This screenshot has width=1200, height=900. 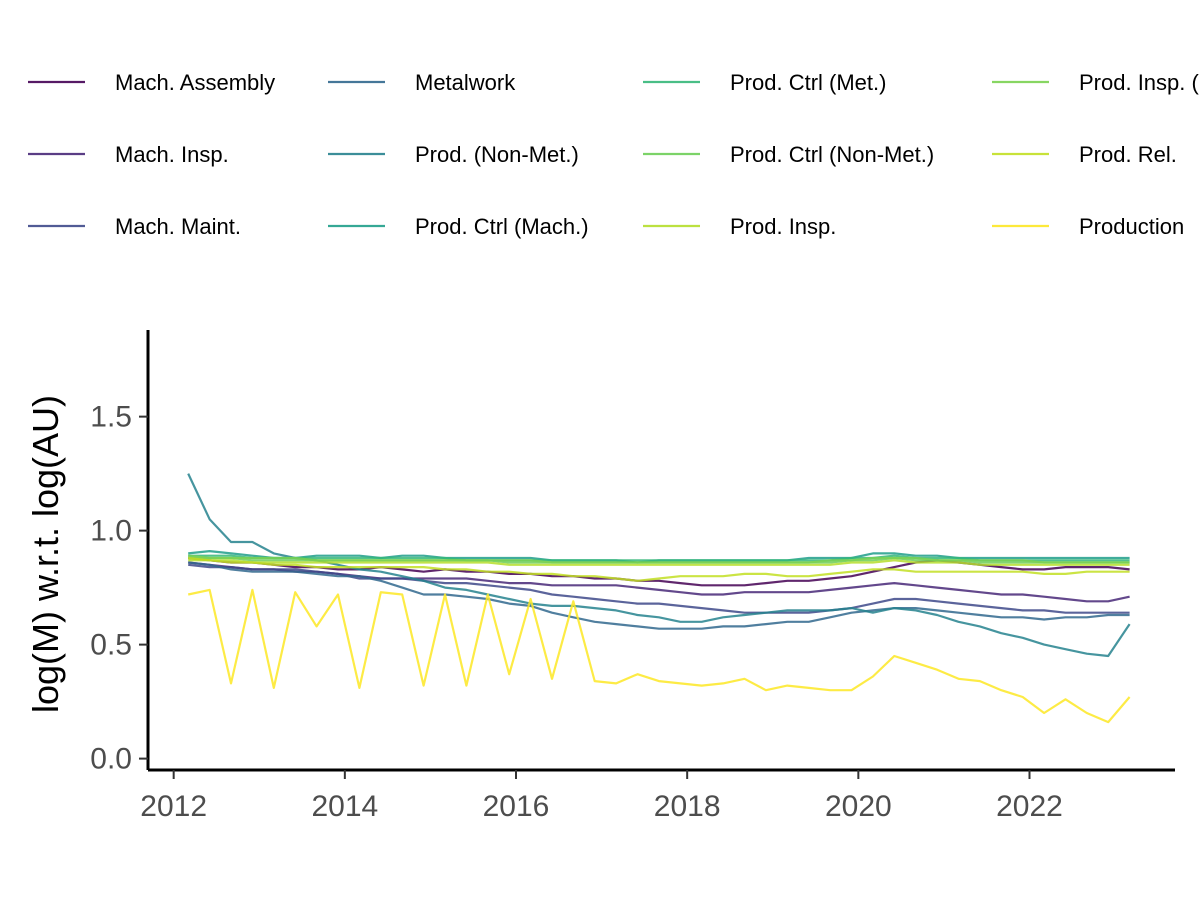 I want to click on series-line-prod-insp, so click(x=659, y=562).